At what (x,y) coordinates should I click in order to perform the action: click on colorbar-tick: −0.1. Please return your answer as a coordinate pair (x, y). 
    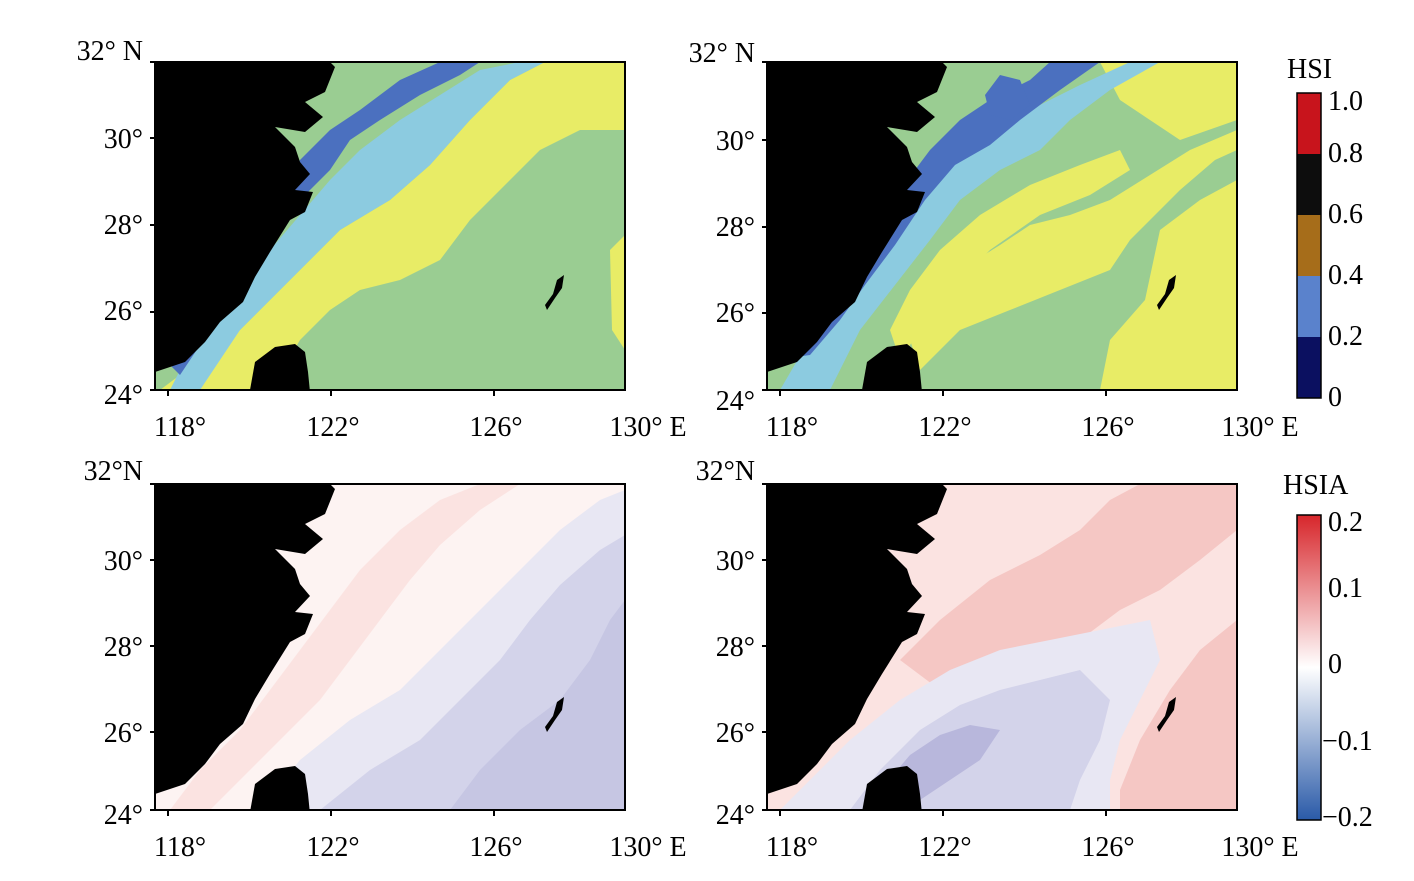
    Looking at the image, I should click on (1347, 741).